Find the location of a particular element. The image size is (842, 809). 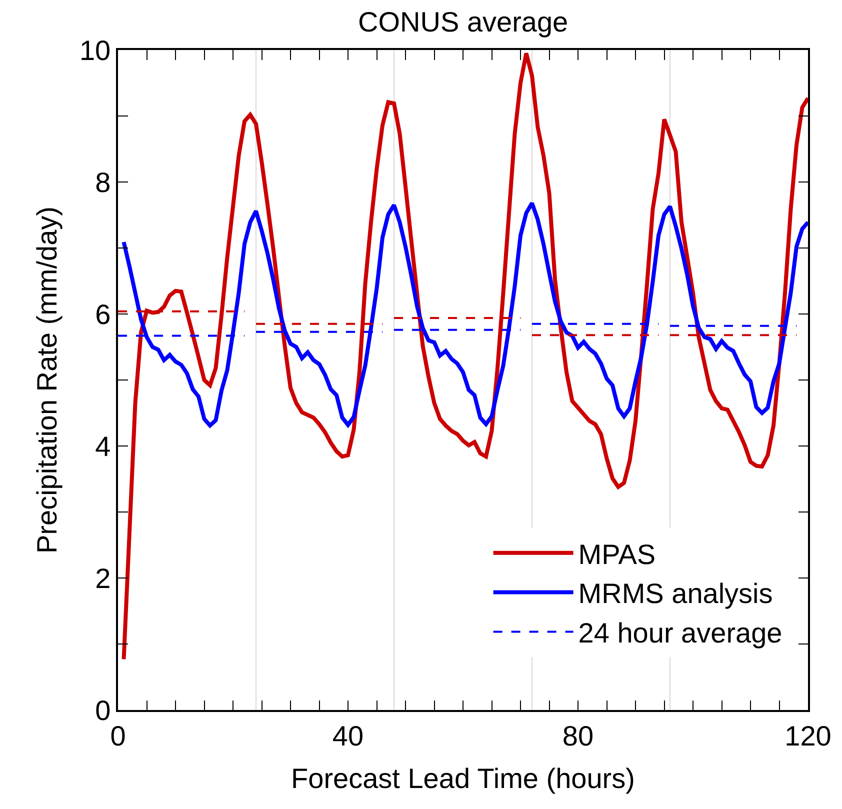

y-tick-label: 2 is located at coordinates (103, 578).